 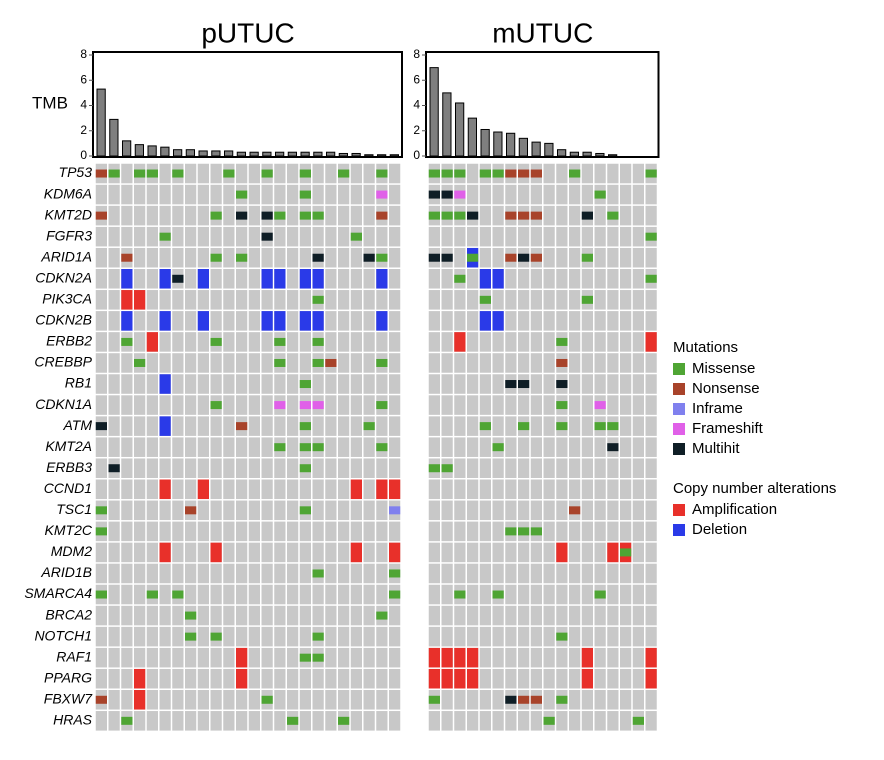 I want to click on legend-label: Amplification, so click(x=734, y=509).